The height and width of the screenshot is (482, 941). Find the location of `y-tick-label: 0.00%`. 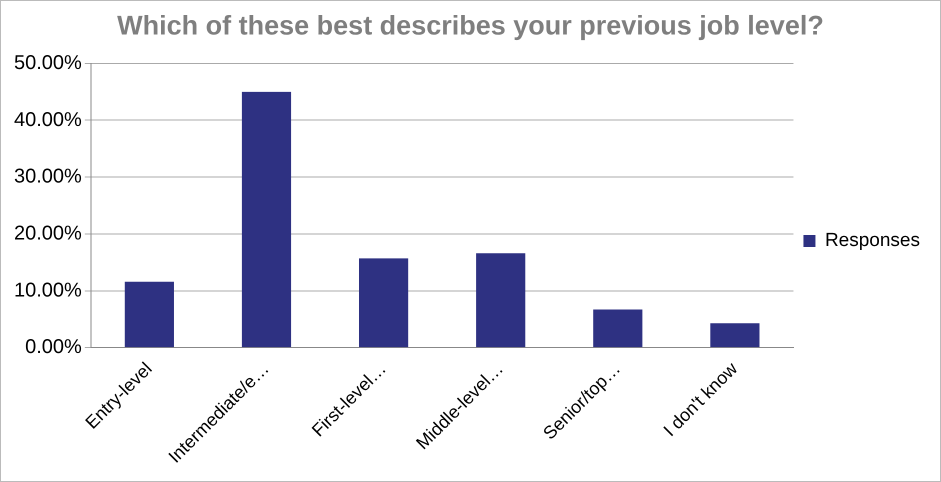

y-tick-label: 0.00% is located at coordinates (53, 347).